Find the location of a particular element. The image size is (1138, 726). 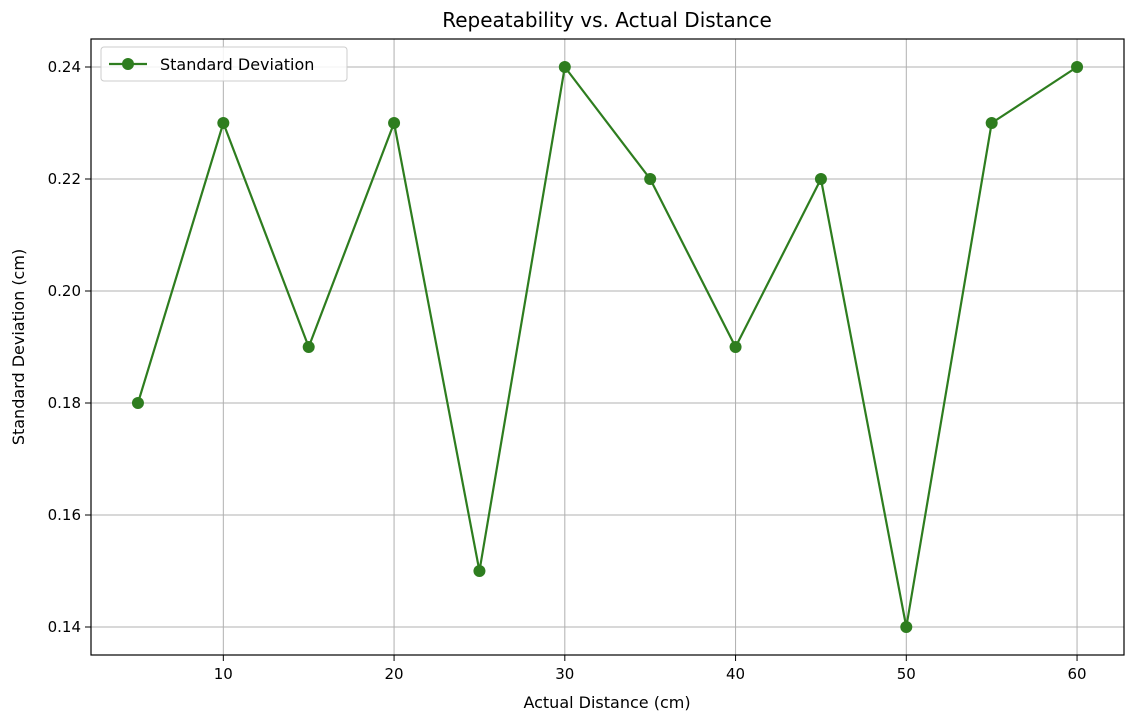

y-tick-label: 0.18 is located at coordinates (64, 403).